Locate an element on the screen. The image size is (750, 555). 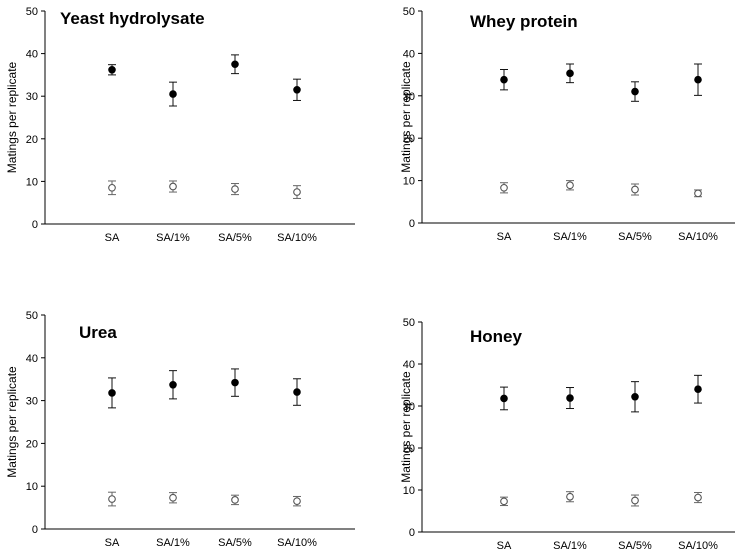
panel-title: Urea is located at coordinates (98, 332).